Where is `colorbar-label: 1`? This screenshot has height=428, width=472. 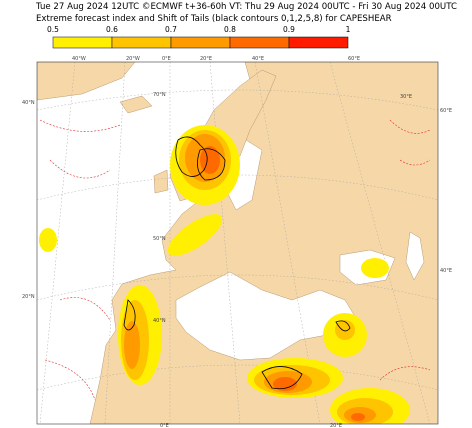
colorbar-label: 1 is located at coordinates (348, 29).